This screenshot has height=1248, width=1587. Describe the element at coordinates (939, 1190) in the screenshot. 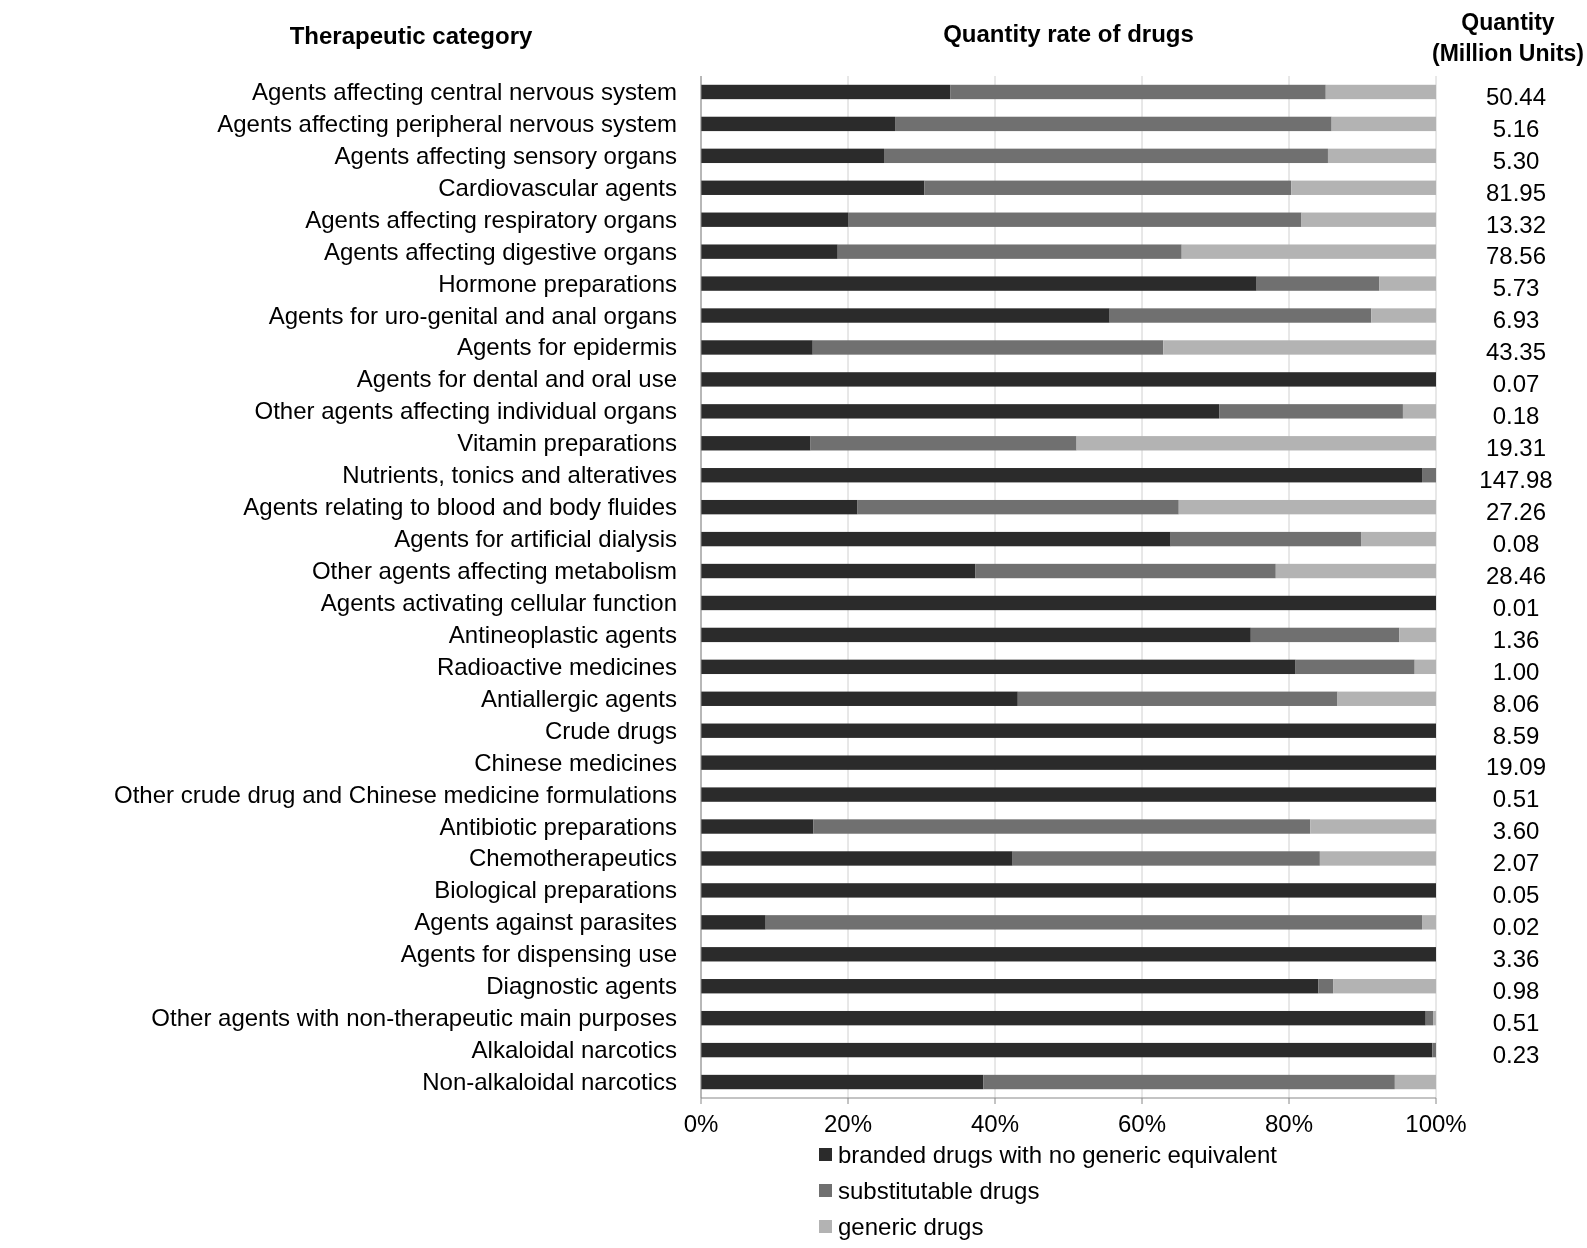

I see `legend-label: substitutable drugs` at that location.